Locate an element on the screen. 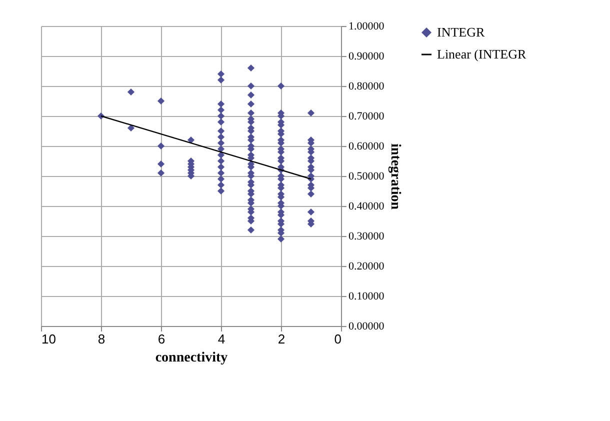  x-axis-title: connectivity is located at coordinates (191, 358).